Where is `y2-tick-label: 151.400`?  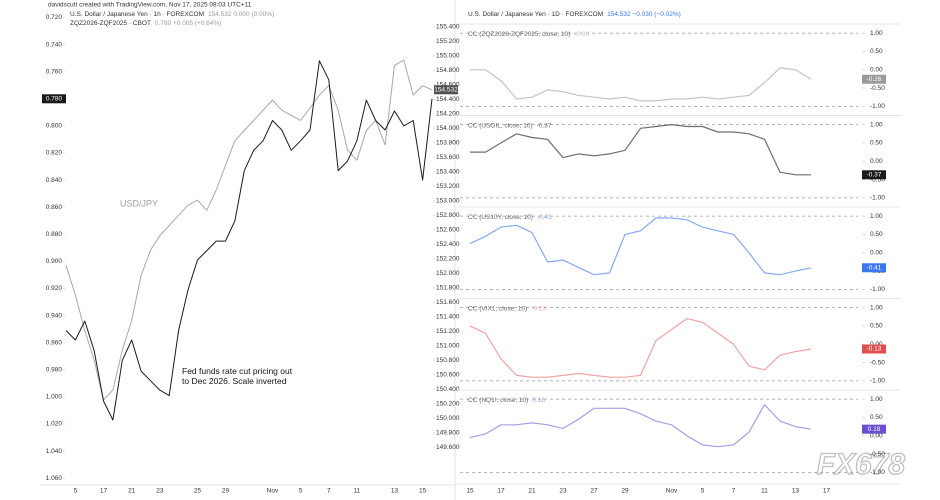 y2-tick-label: 151.400 is located at coordinates (448, 317).